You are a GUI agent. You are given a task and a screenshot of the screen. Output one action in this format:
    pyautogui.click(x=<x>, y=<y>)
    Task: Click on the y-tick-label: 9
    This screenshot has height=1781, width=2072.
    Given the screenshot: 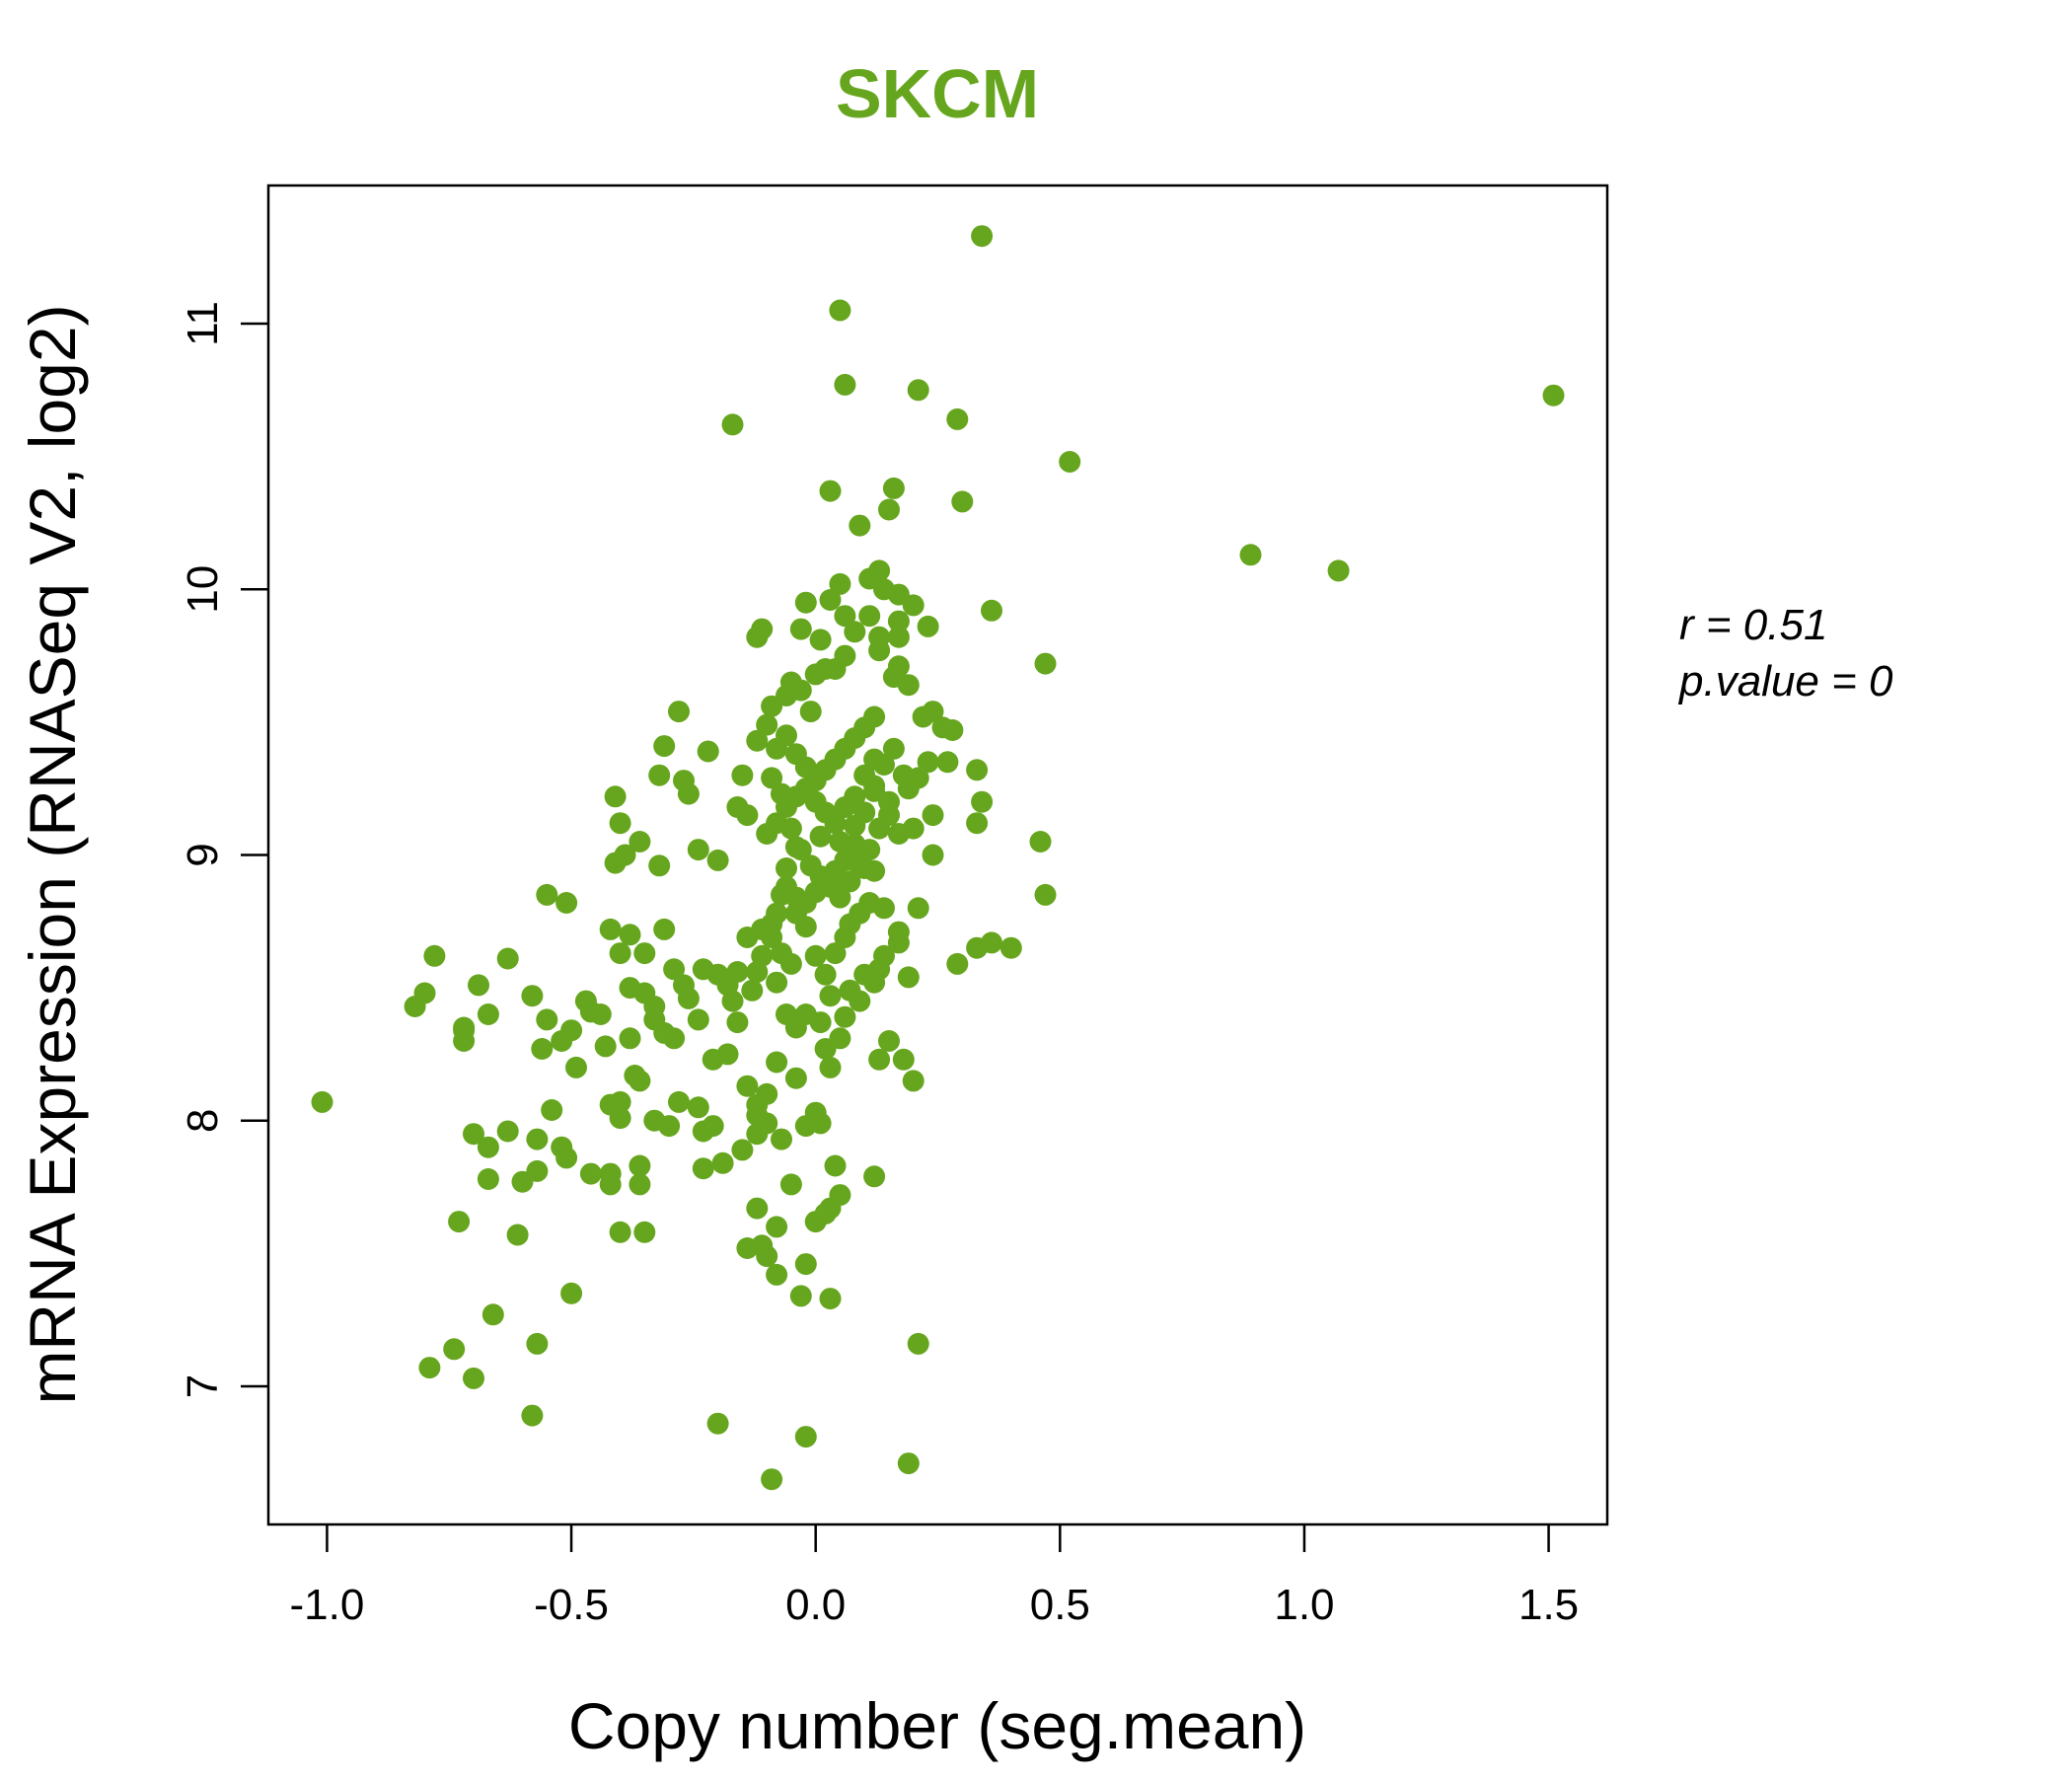 What is the action you would take?
    pyautogui.click(x=203, y=854)
    